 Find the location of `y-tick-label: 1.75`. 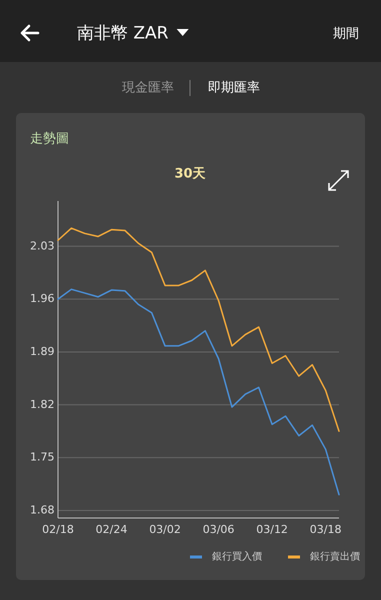

y-tick-label: 1.75 is located at coordinates (42, 457).